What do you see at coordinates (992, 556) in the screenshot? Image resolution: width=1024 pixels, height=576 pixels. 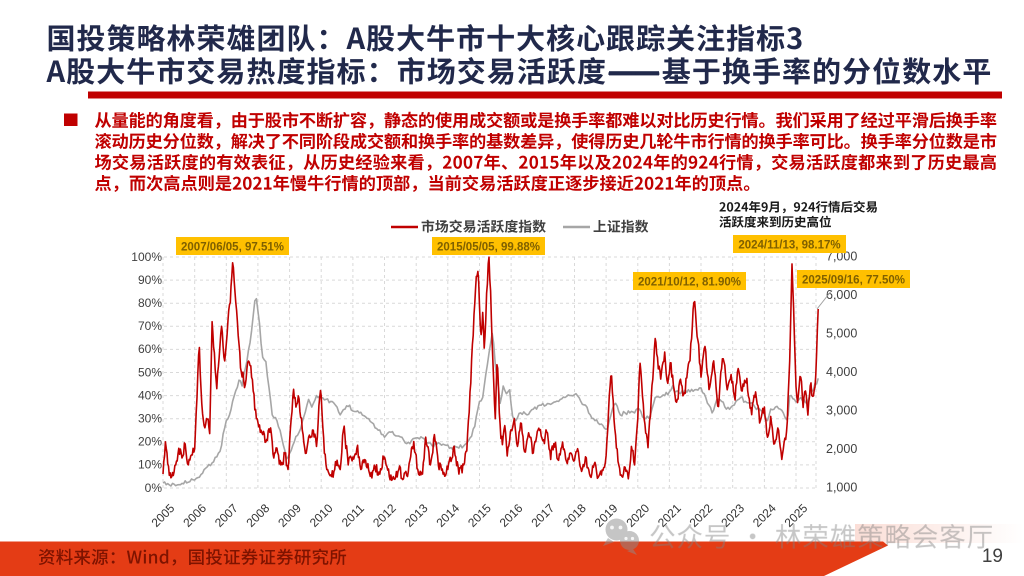 I see `svg-text: 19` at bounding box center [992, 556].